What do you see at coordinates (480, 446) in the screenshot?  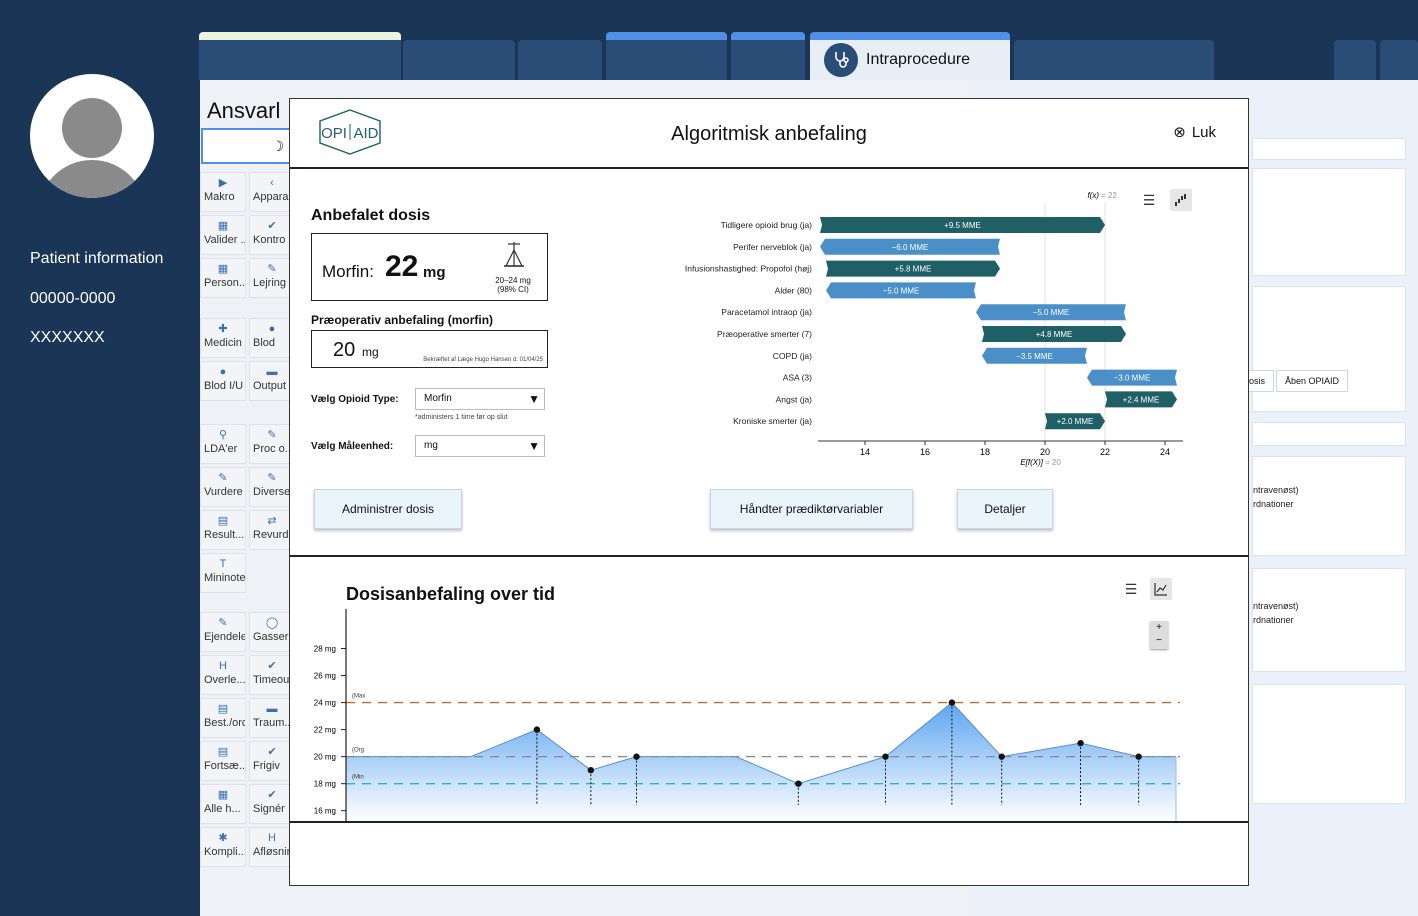 I see `unit-select: mg ▼` at bounding box center [480, 446].